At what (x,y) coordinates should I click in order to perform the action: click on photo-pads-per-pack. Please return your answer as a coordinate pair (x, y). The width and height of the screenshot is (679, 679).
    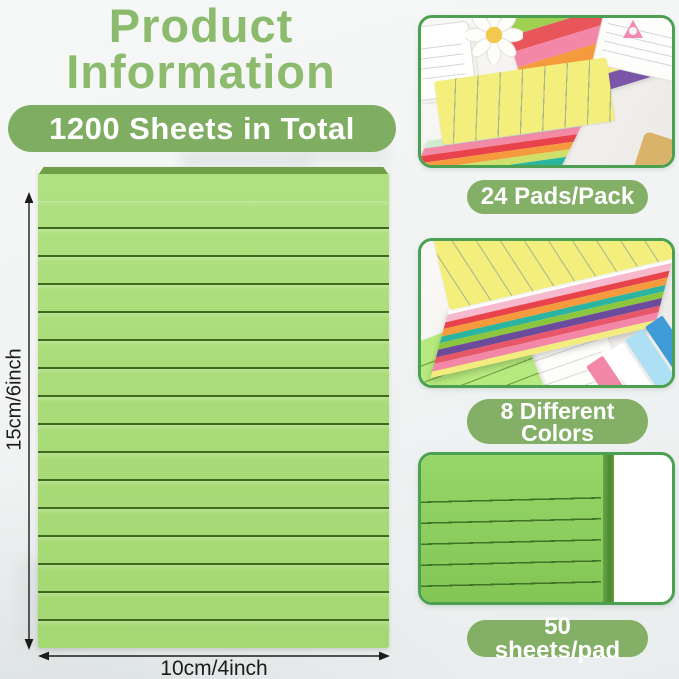
    Looking at the image, I should click on (546, 91).